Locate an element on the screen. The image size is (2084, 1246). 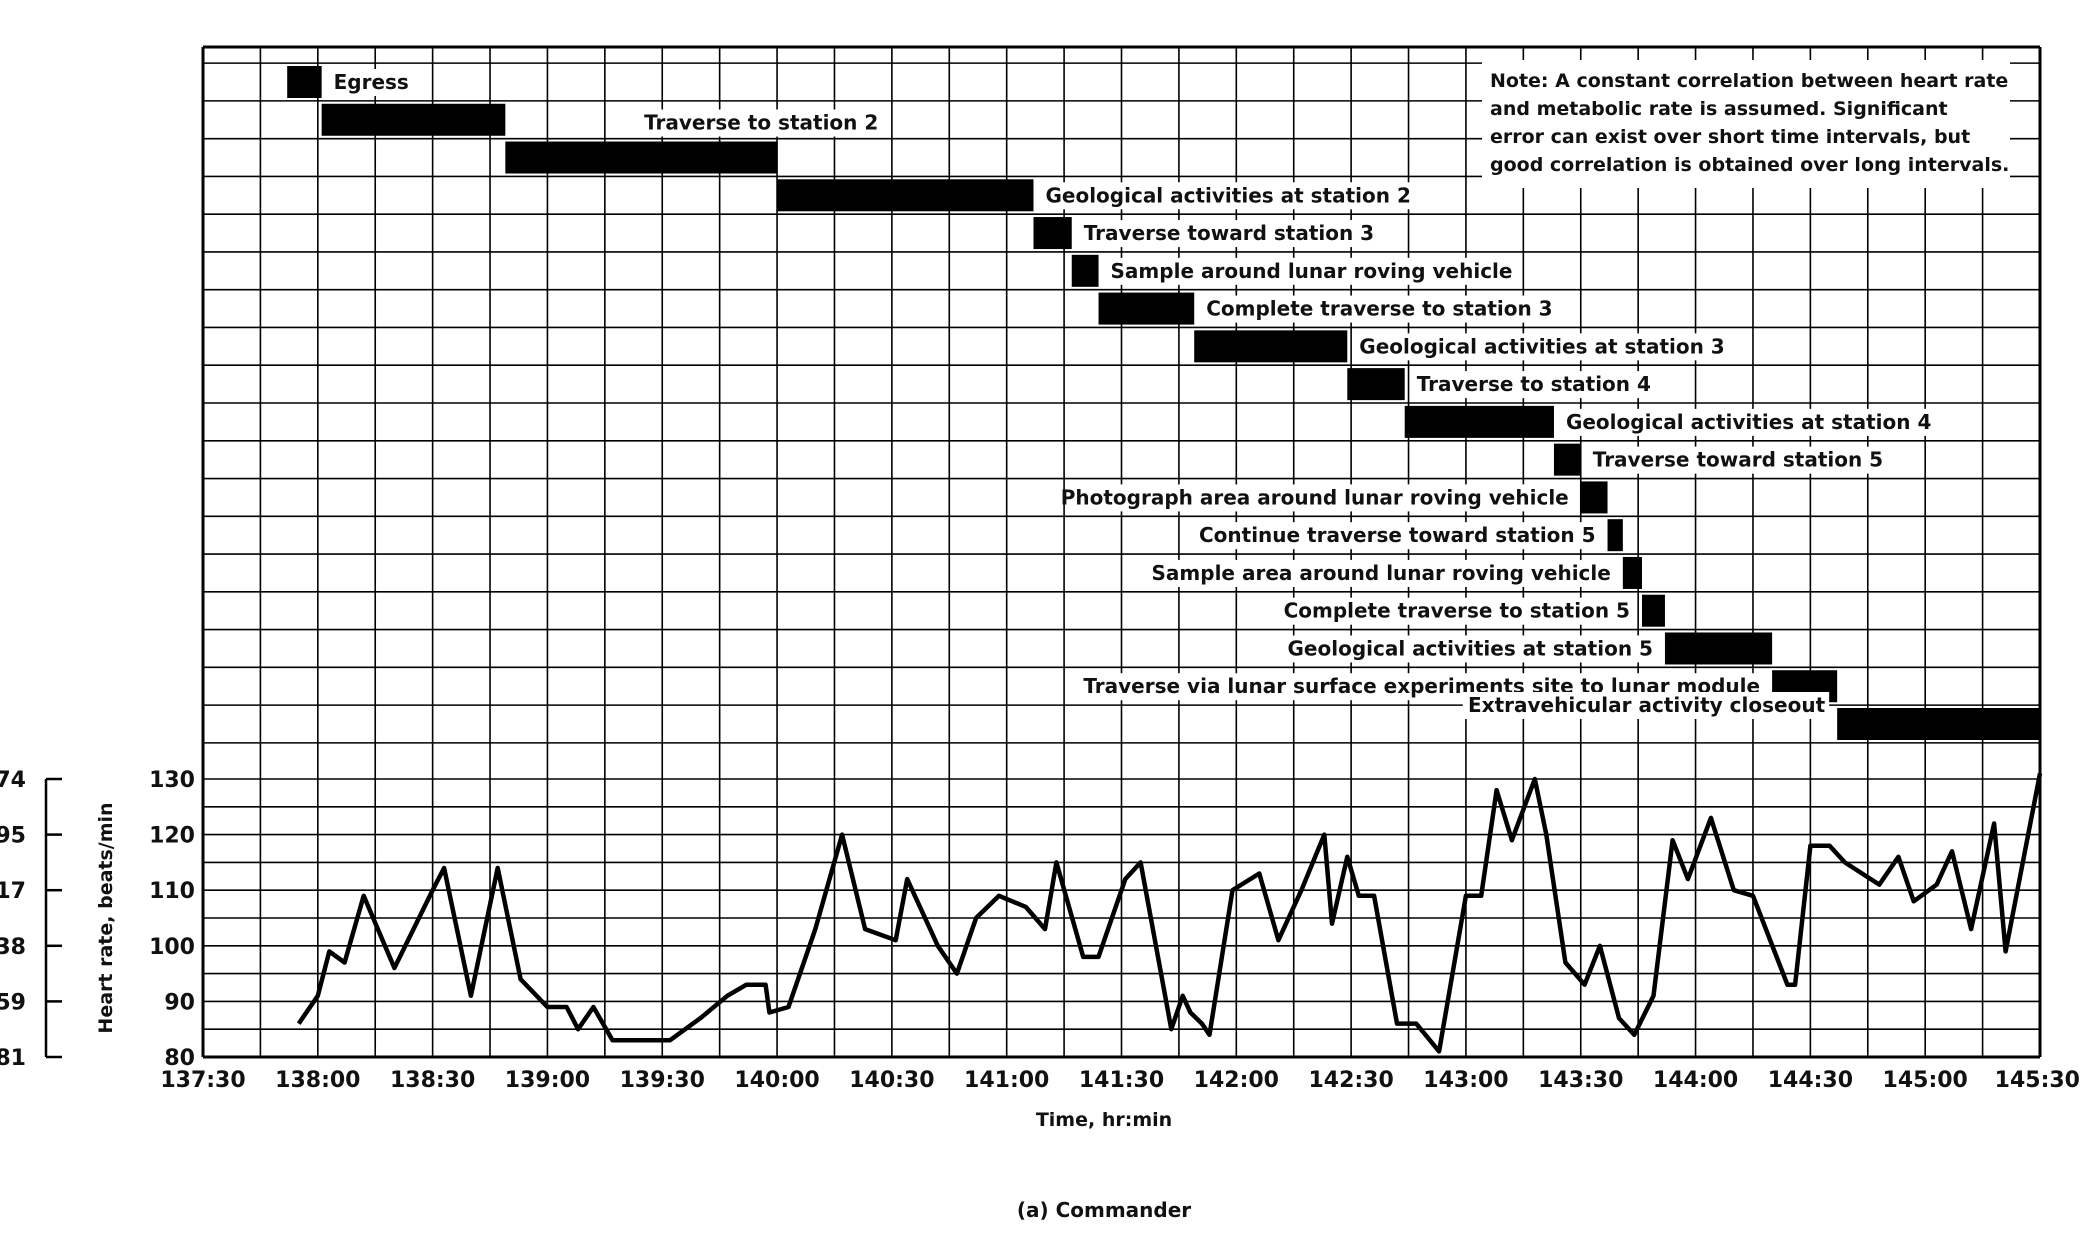
activity-label: Traverse to station 4 is located at coordinates (1534, 384).